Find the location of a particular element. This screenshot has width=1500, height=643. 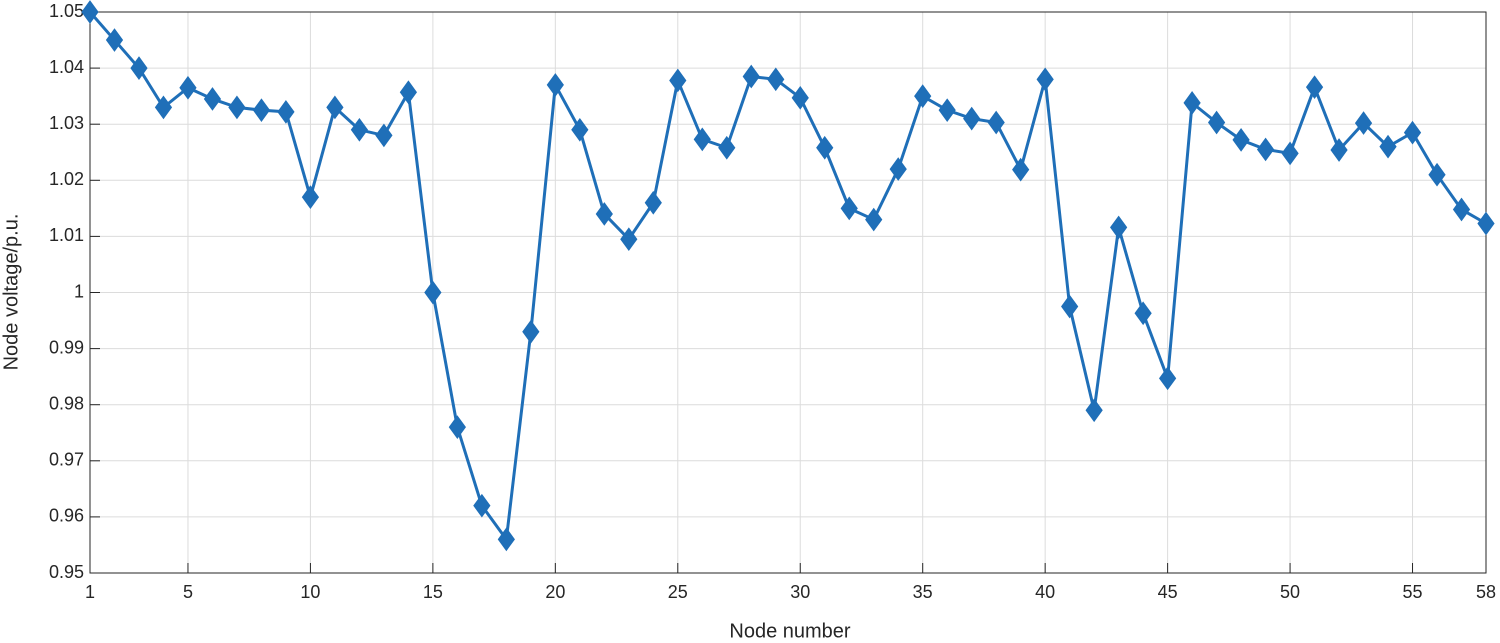

x-tick-label: 35 is located at coordinates (923, 592).